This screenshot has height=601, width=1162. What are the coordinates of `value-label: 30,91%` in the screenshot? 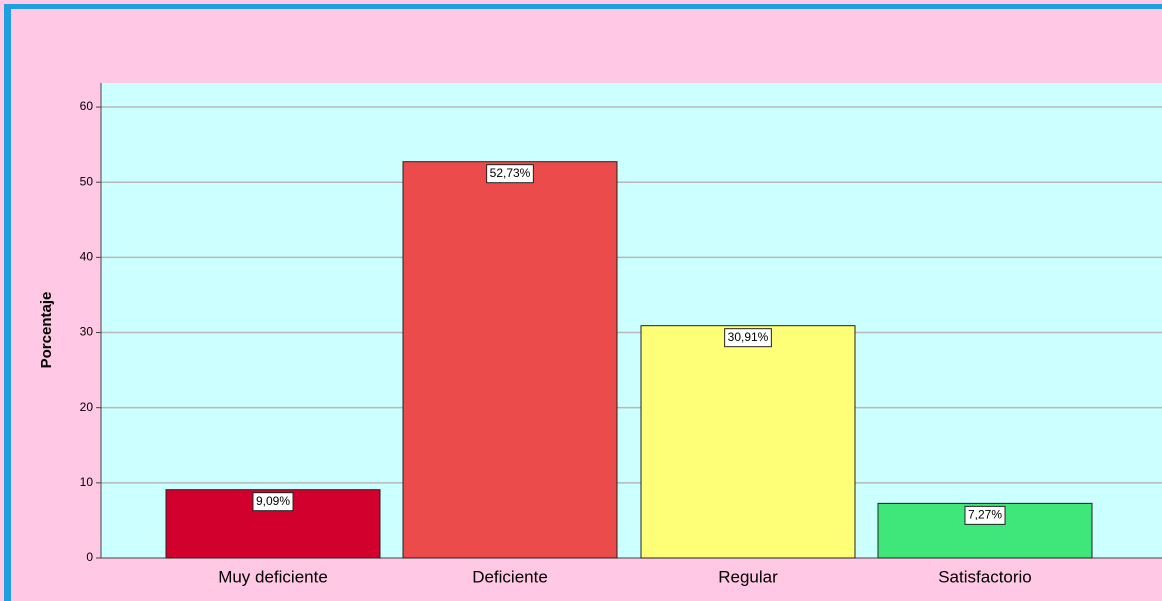 It's located at (748, 337).